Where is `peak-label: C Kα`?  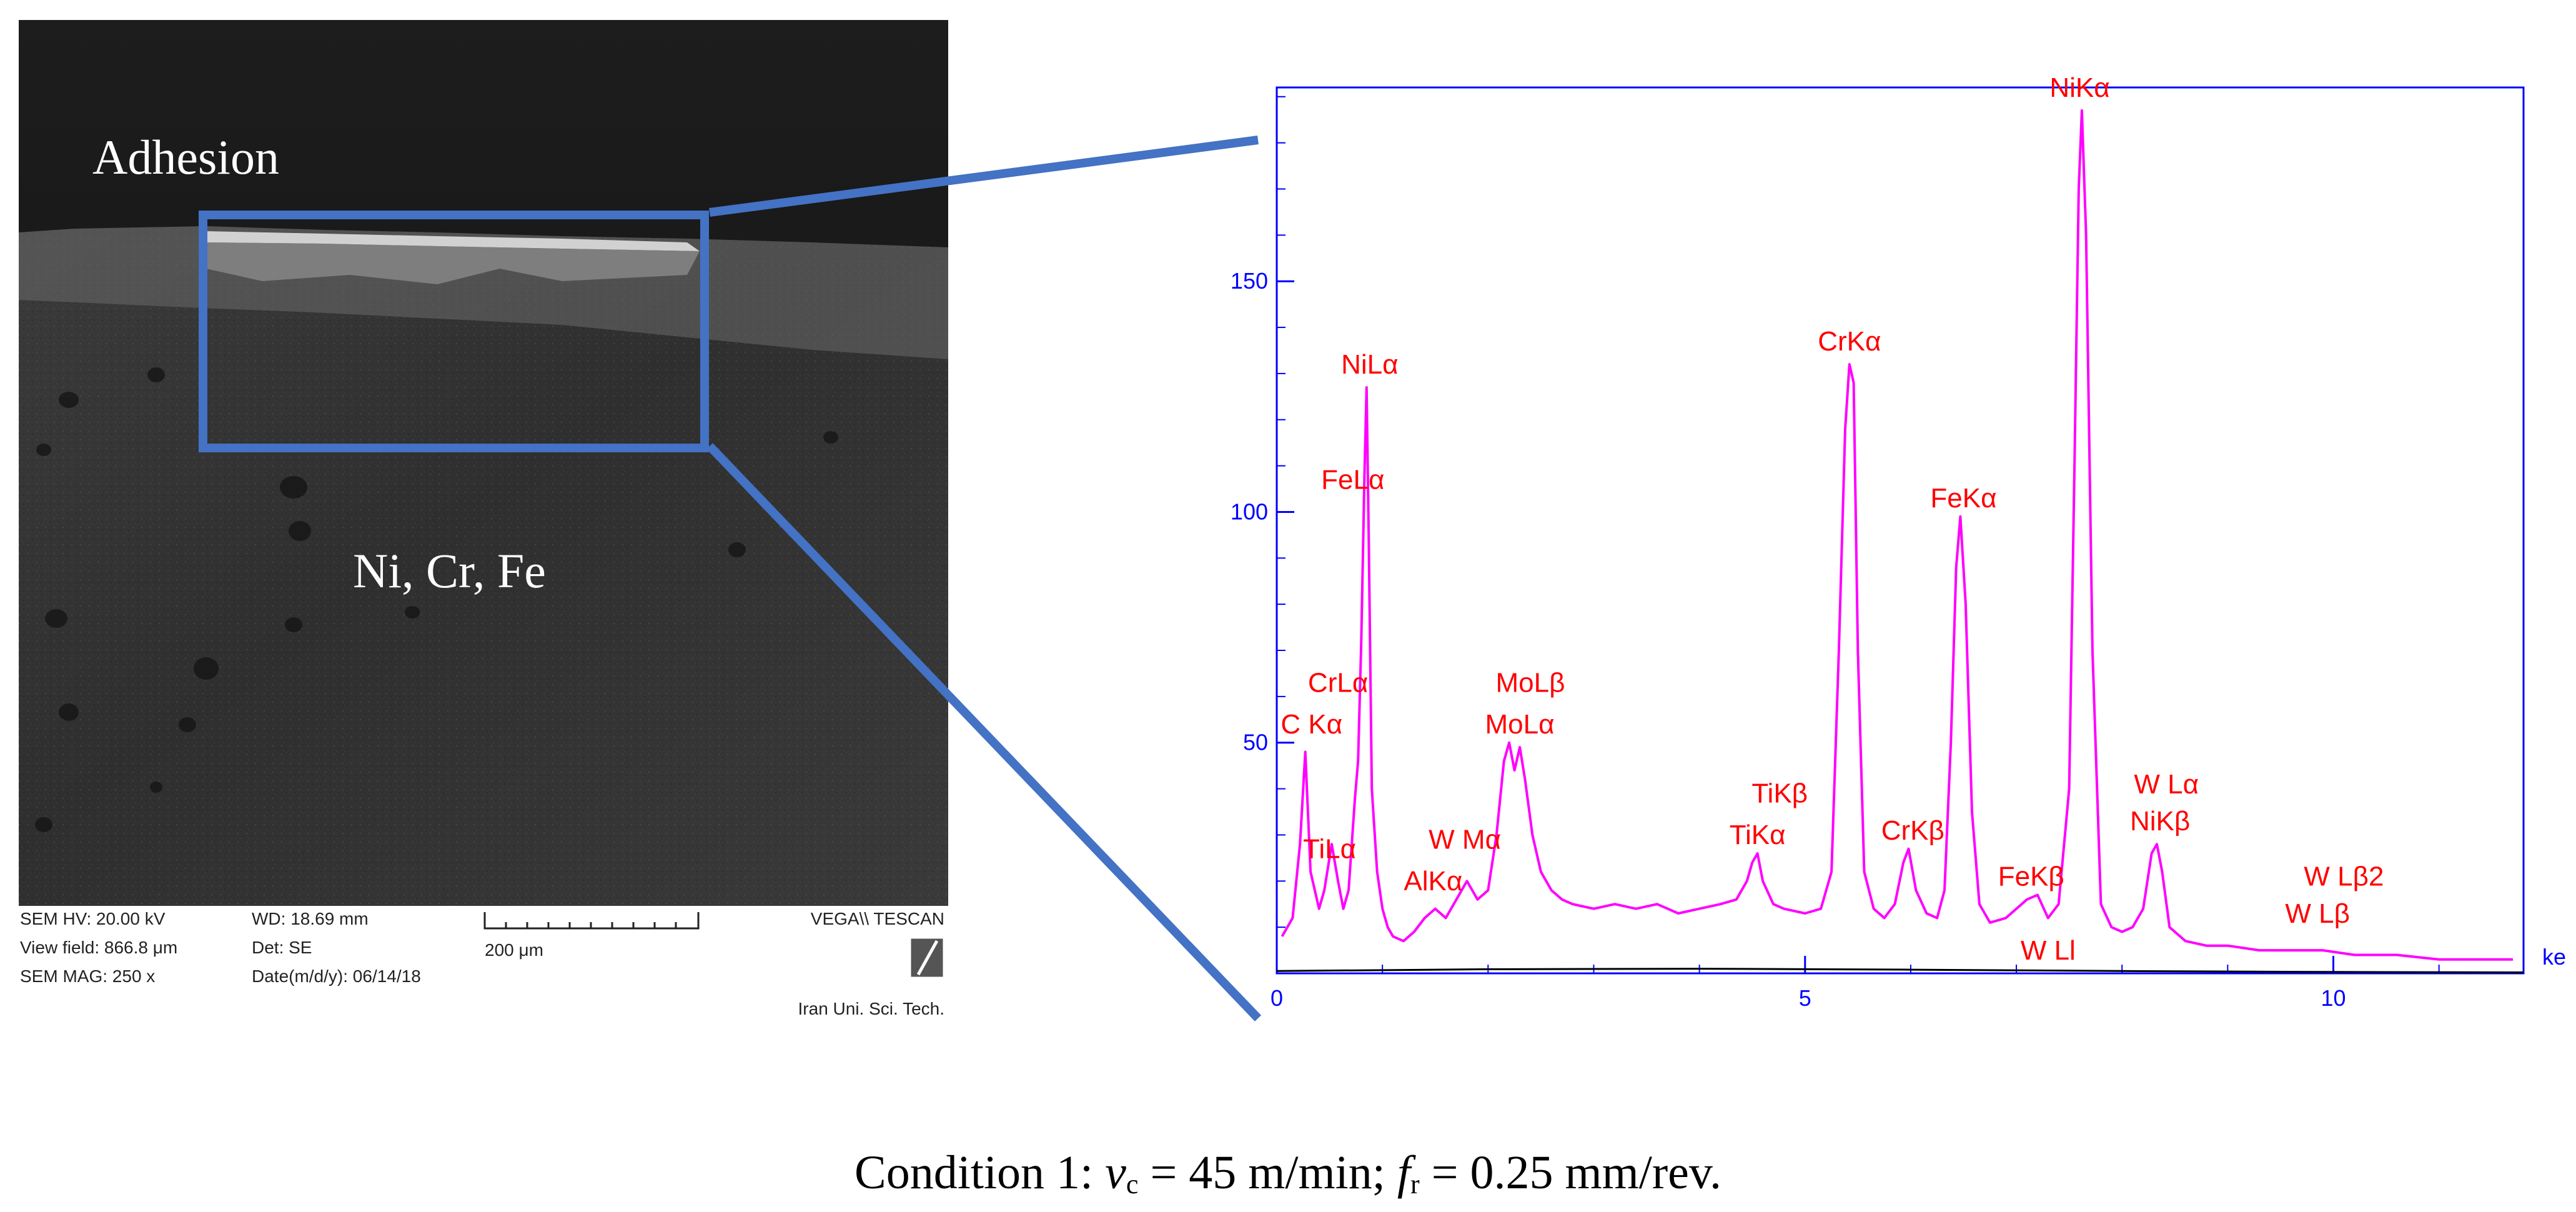
peak-label: C Kα is located at coordinates (1311, 724).